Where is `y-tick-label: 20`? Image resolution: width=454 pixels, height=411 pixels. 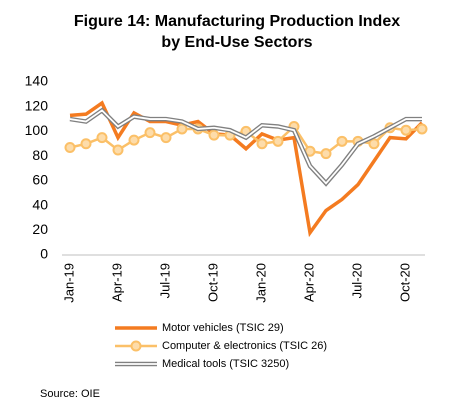
y-tick-label: 20 is located at coordinates (40, 229).